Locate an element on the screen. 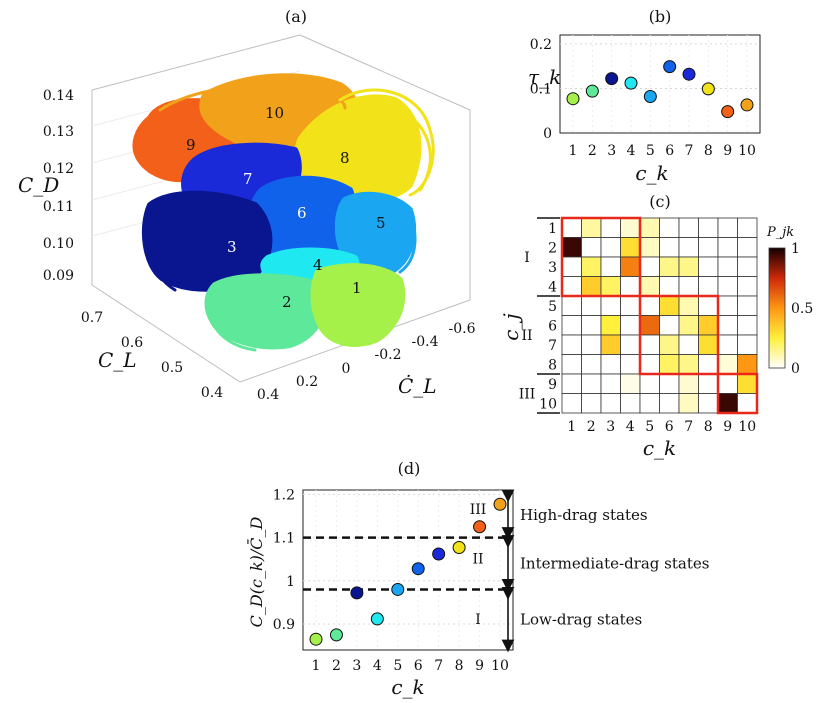 Image resolution: width=822 pixels, height=703 pixels. panel-b-chart: 0 0.1 0.2 1 2 3 4 5 6 7 8 9 10 τ_k c_k is located at coordinates (644, 109).